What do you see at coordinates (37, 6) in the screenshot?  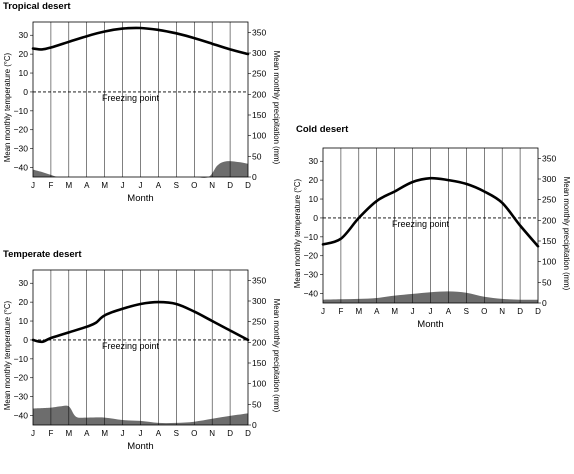 I see `chart-title: Tropical desert` at bounding box center [37, 6].